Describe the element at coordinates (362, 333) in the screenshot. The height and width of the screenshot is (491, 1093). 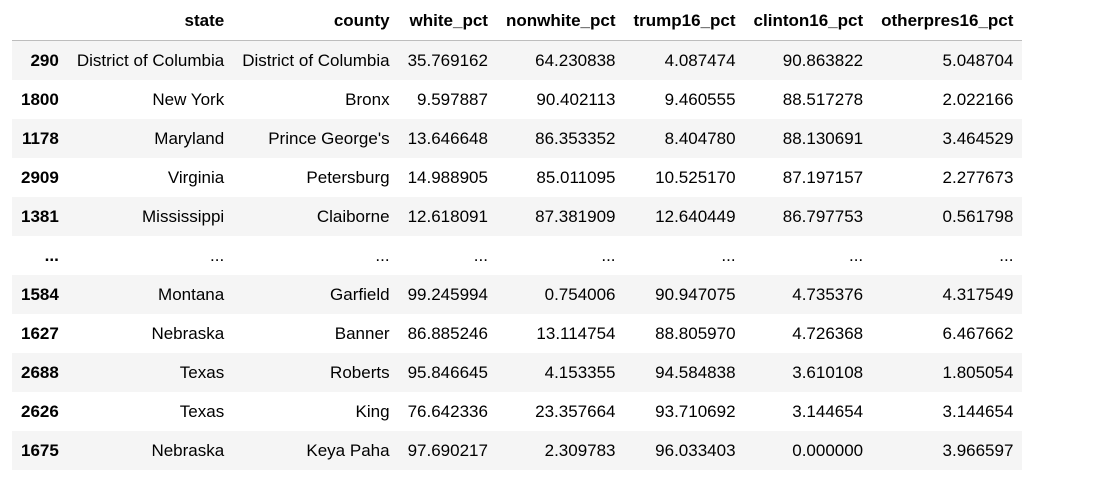
I see `cell-county: Banner` at that location.